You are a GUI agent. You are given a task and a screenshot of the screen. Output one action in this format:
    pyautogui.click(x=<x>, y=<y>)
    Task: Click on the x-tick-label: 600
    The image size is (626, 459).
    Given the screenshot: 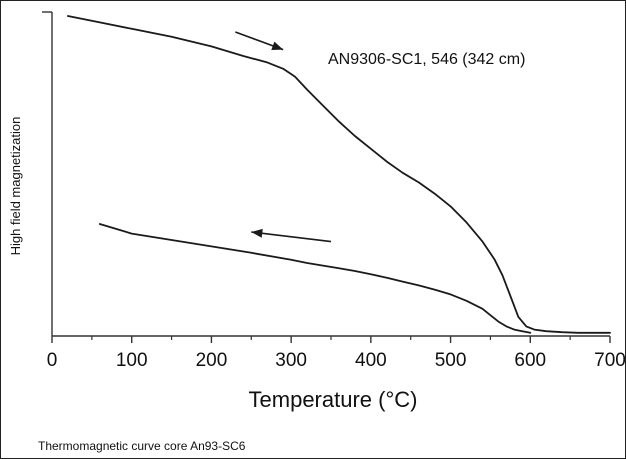 What is the action you would take?
    pyautogui.click(x=530, y=360)
    